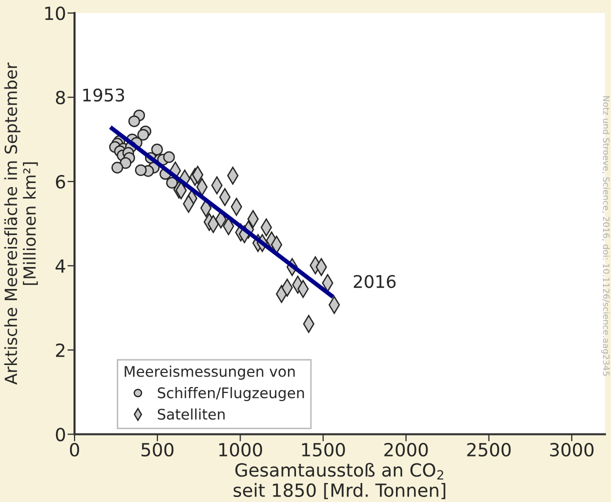  Describe the element at coordinates (75, 449) in the screenshot. I see `x-tick-label: 0` at that location.